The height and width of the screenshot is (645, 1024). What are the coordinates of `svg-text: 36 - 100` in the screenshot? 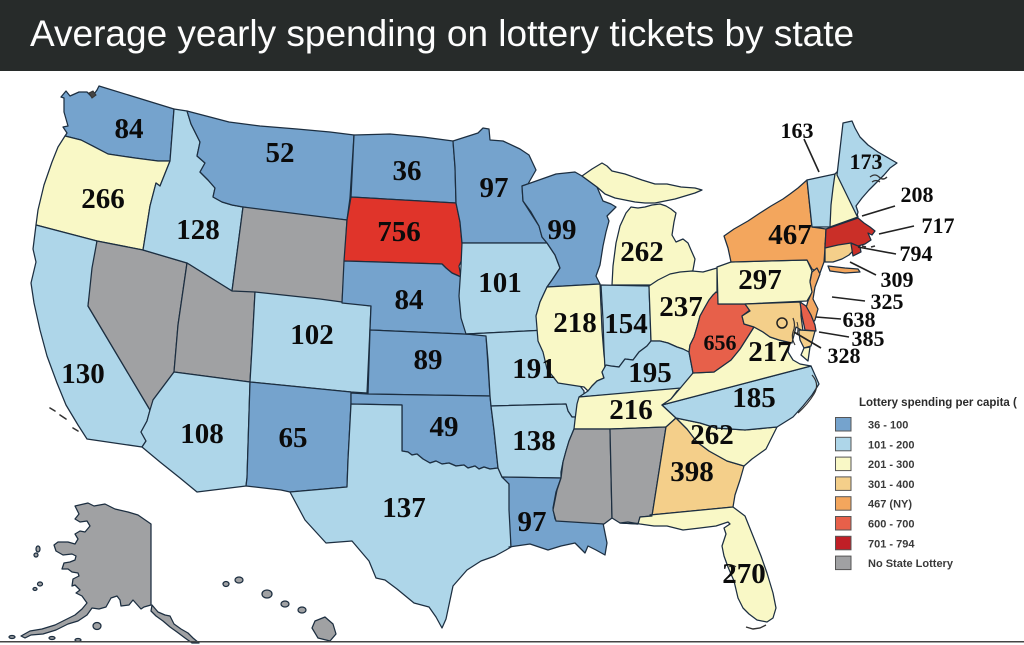 It's located at (888, 426).